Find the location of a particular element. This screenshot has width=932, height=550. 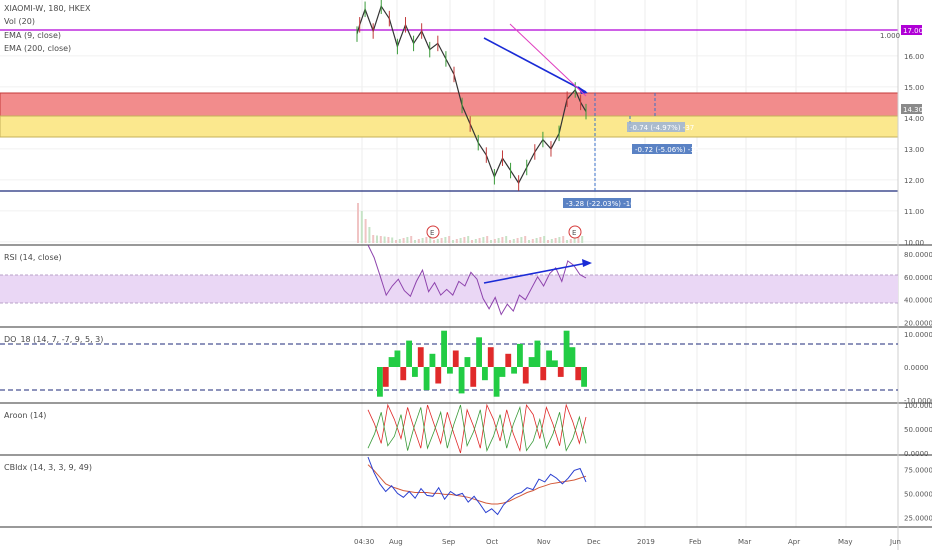

rsi-tick-label: 20.0000 is located at coordinates (918, 323).